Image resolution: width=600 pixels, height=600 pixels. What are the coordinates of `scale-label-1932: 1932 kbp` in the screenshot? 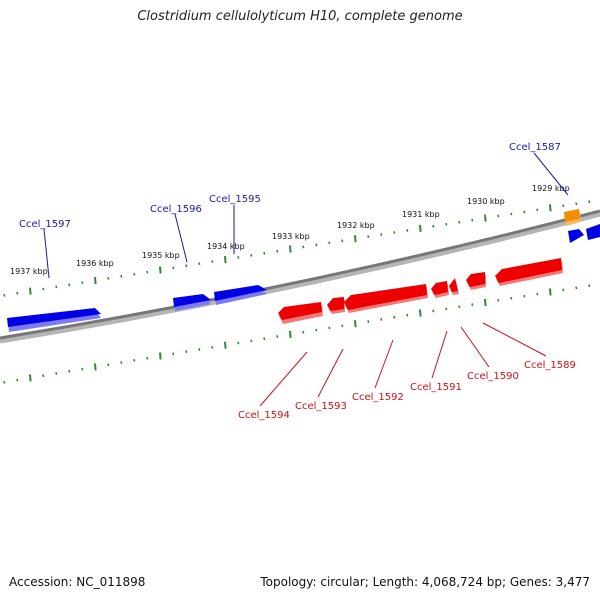 It's located at (356, 225).